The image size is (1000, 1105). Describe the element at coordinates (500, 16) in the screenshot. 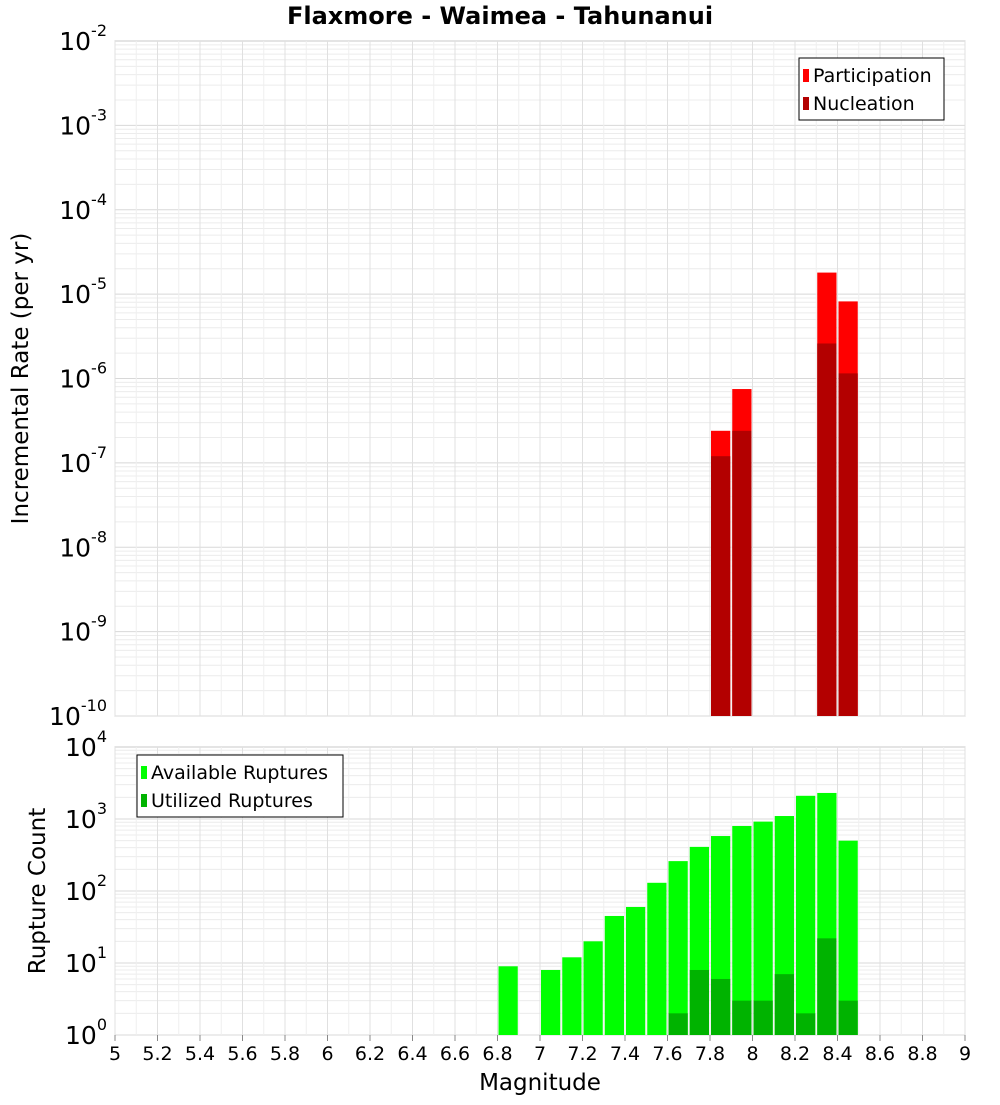

I see `chart-title: Flaxmore - Waimea - Tahunanui` at that location.